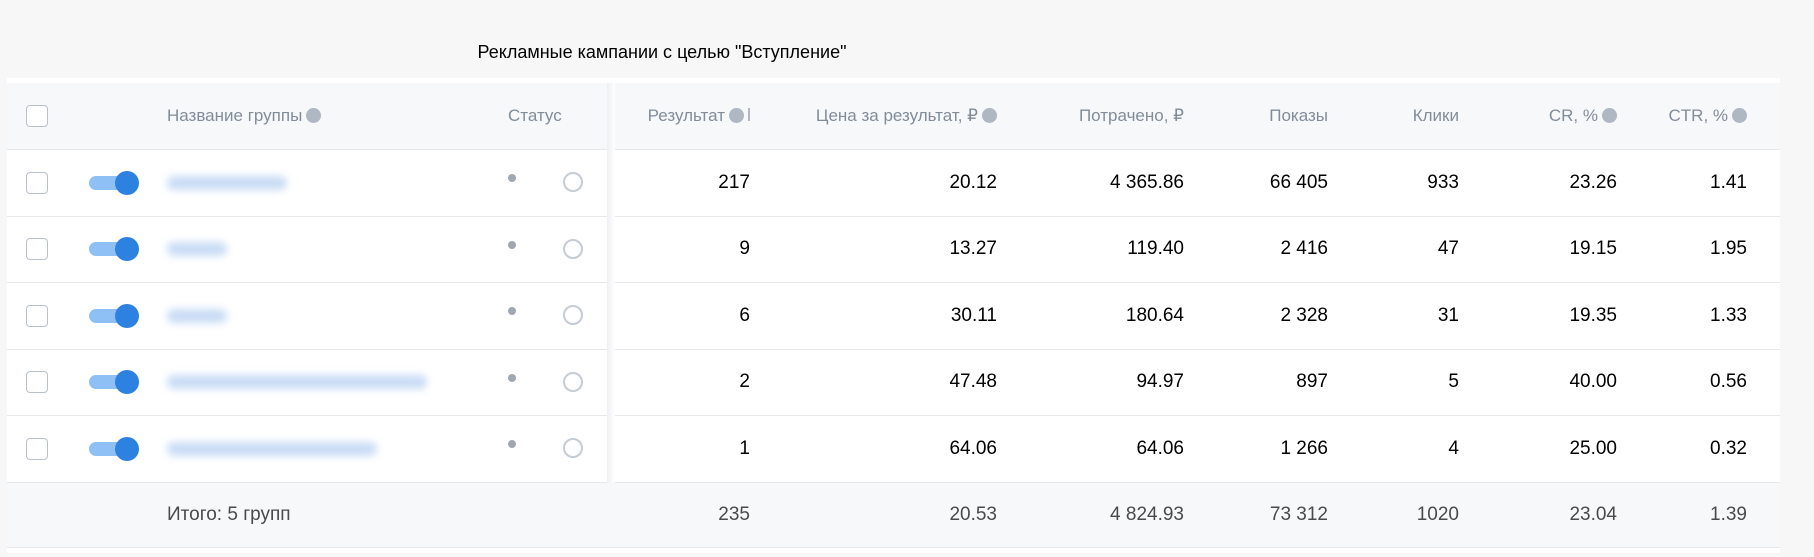 This screenshot has height=557, width=1814. What do you see at coordinates (744, 249) in the screenshot?
I see `cell-value: 9` at bounding box center [744, 249].